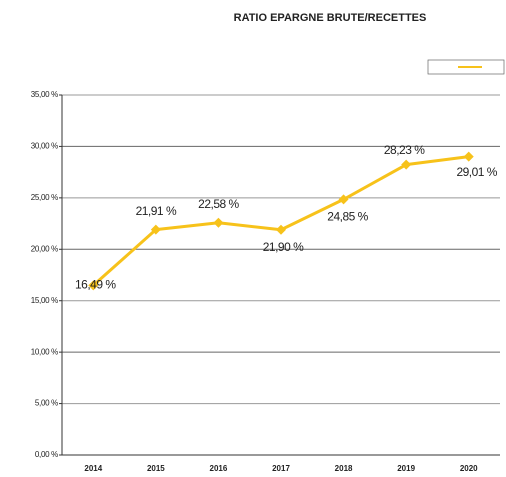 Image resolution: width=506 pixels, height=477 pixels. Describe the element at coordinates (406, 468) in the screenshot. I see `x-tick-label: 2019` at that location.